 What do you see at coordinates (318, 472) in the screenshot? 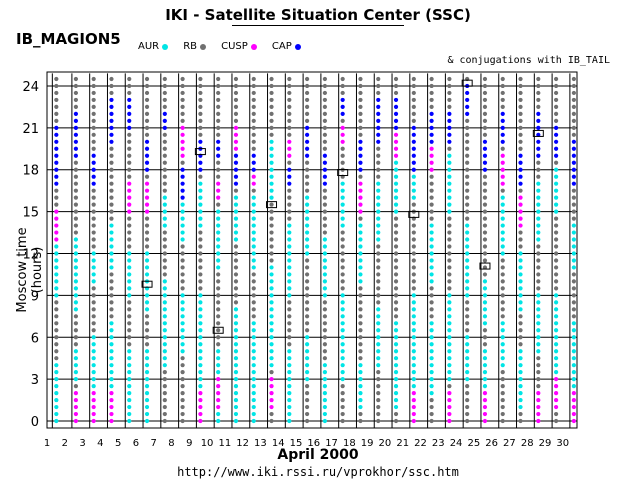
I see `footer-url: http://www.iki.rssi.ru/vprokhor/ssc.htm` at bounding box center [318, 472].